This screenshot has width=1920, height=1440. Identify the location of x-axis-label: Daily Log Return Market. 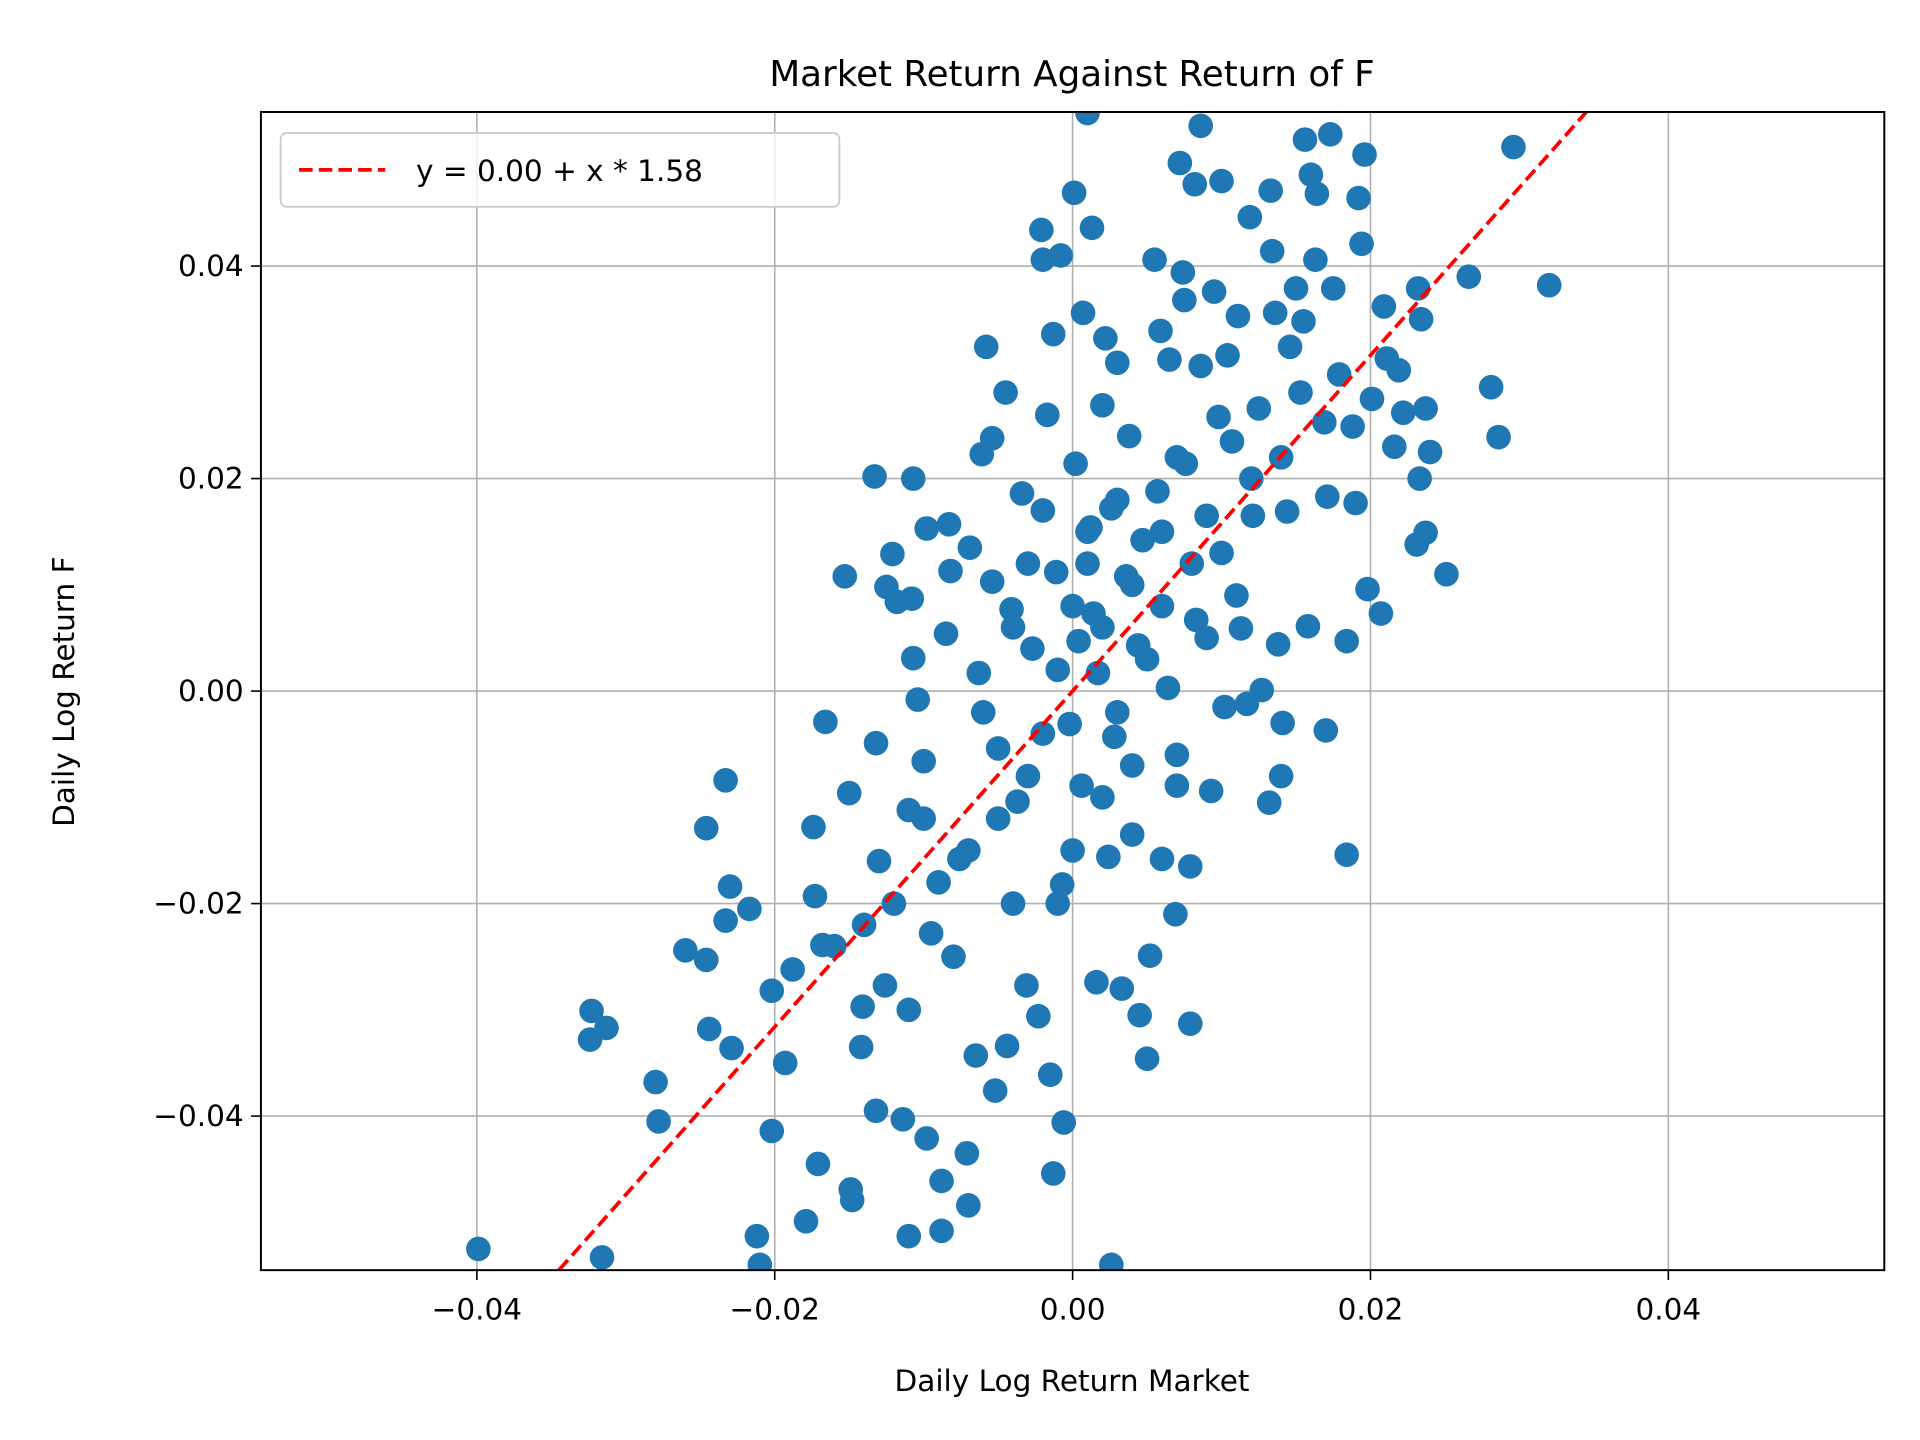
(1072, 1381).